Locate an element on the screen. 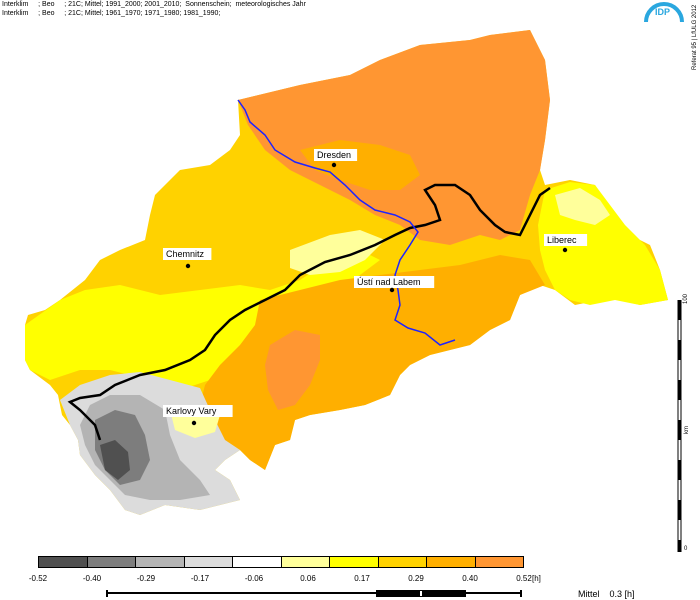 The image size is (700, 600). legend-tick-label: 0.17 is located at coordinates (362, 578).